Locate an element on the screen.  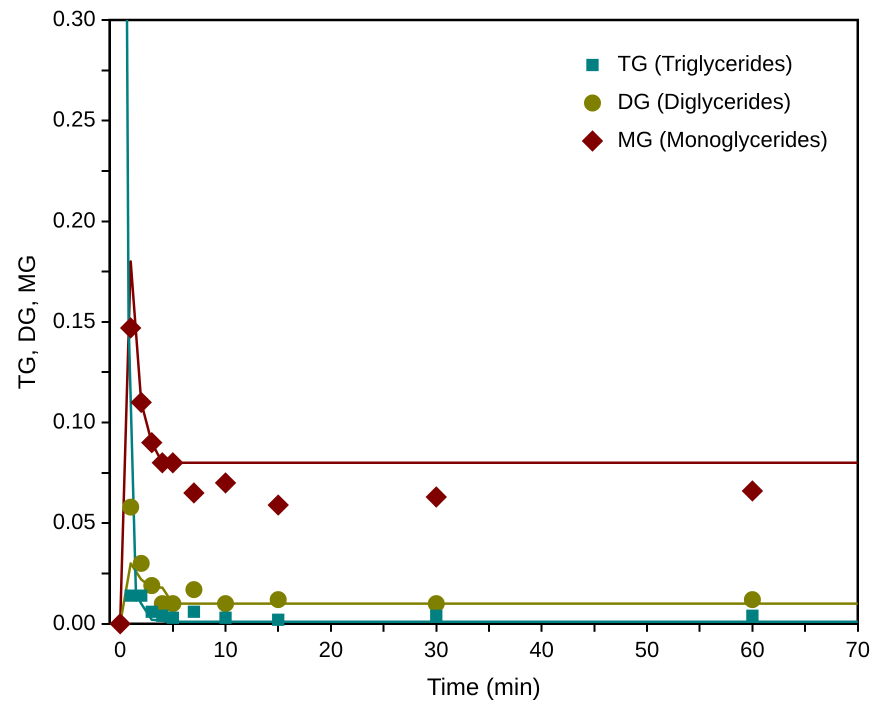
x-tick-label: 30 is located at coordinates (436, 649).